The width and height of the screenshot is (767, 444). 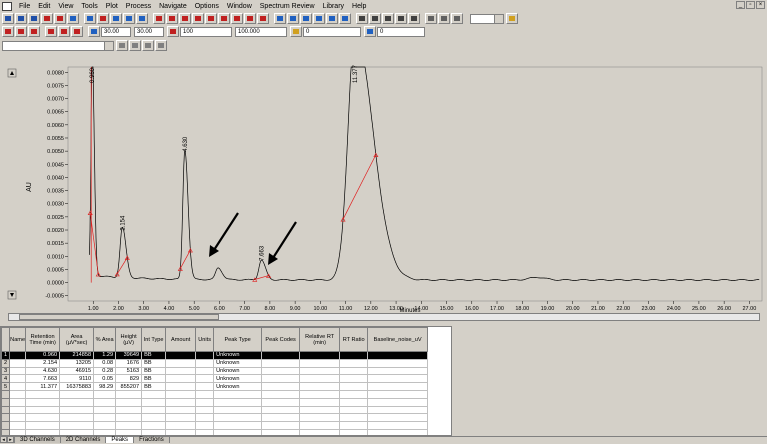 I want to click on width-field: 100.000, so click(x=261, y=31).